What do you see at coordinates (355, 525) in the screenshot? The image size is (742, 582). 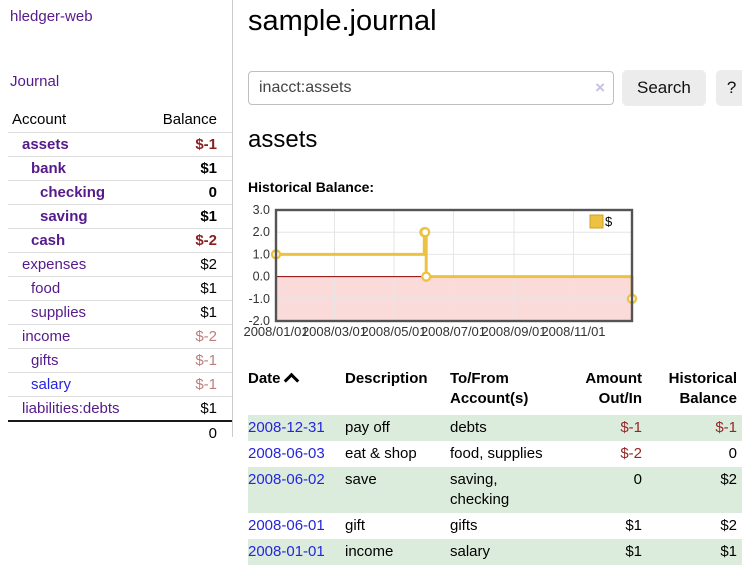 I see `transaction-description: gift` at bounding box center [355, 525].